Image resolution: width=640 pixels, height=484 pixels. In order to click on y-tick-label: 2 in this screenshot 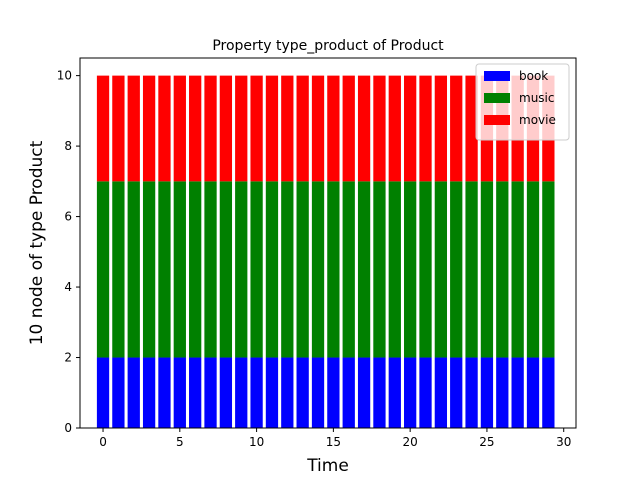, I will do `click(68, 358)`.